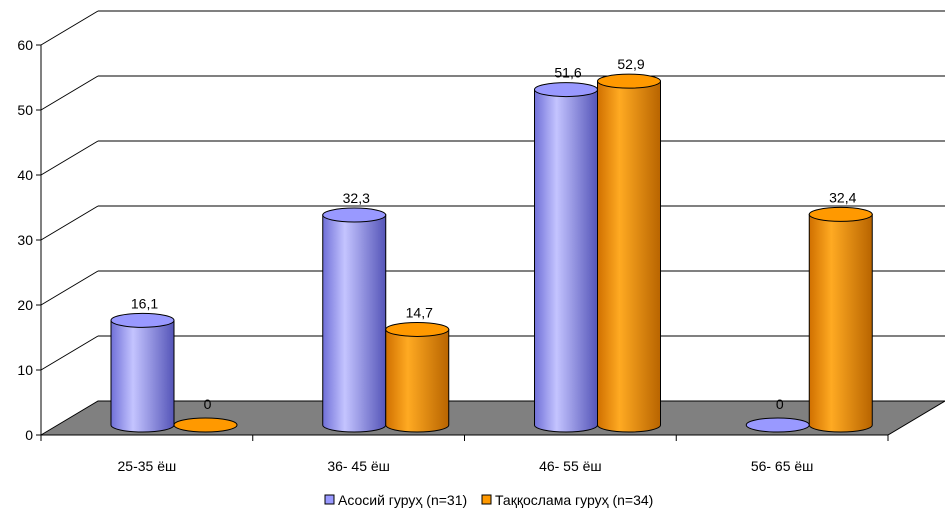  I want to click on y-tick-label: 40, so click(25, 175).